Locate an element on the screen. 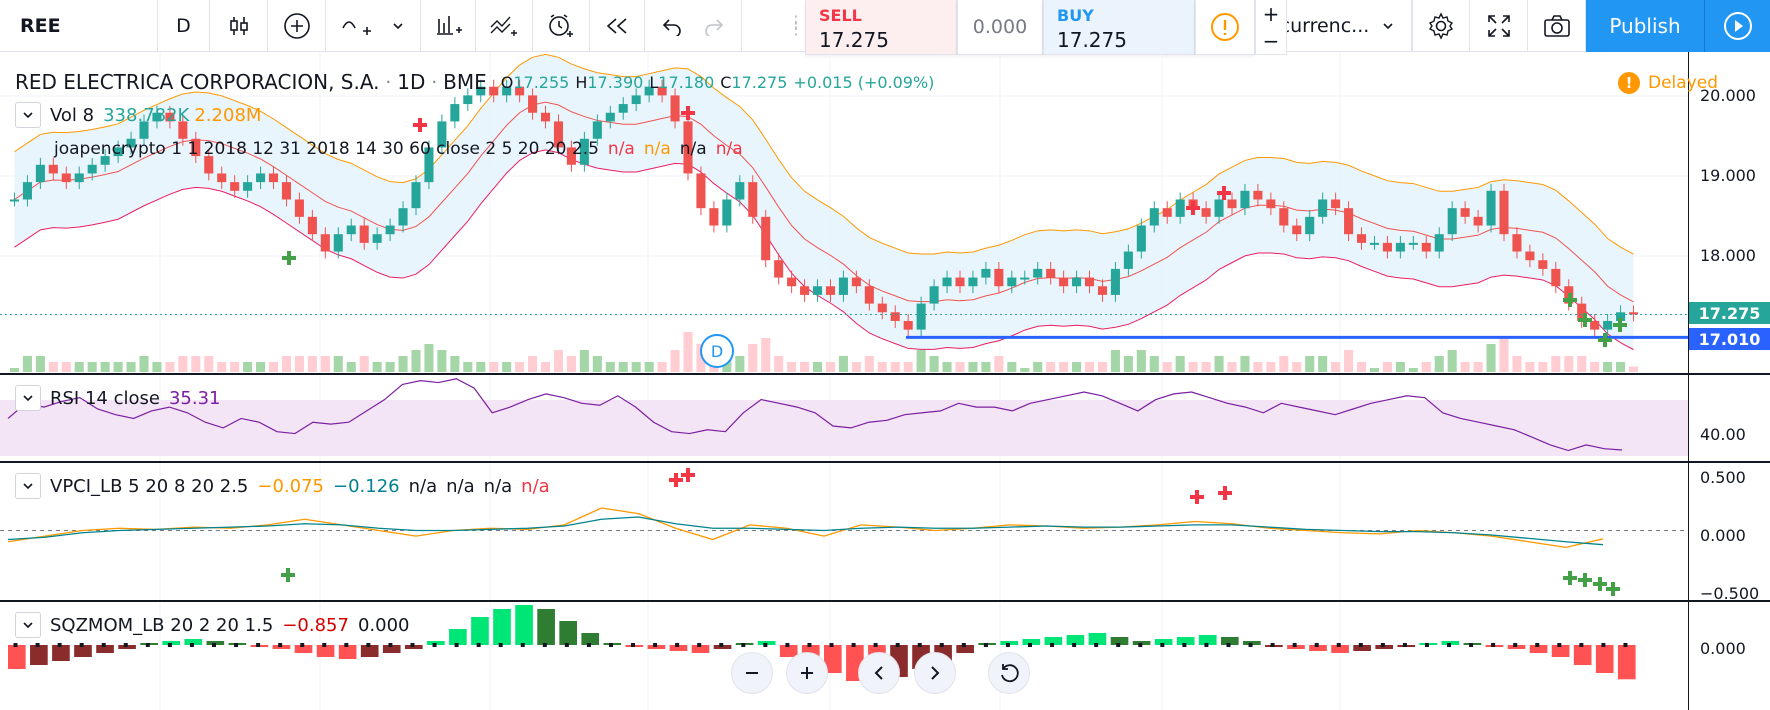  horizontal-line-price-tag: 17.010 is located at coordinates (1729, 339).